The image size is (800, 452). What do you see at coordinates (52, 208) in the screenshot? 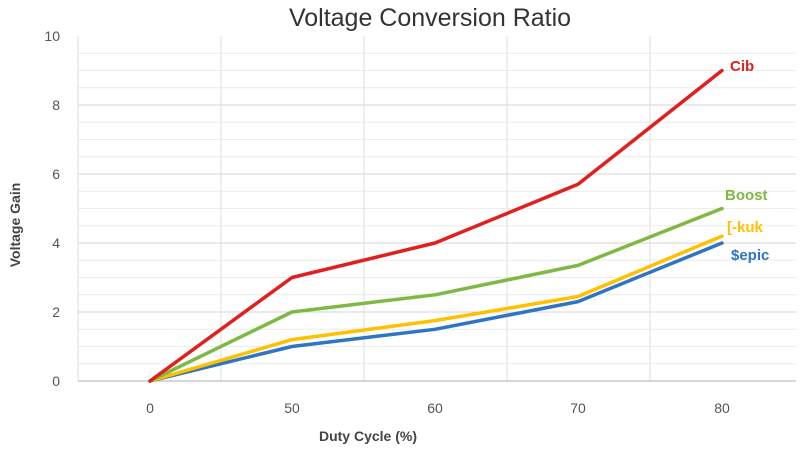
I see `y-axis-ticks: 0 2 4 6 8 10` at bounding box center [52, 208].